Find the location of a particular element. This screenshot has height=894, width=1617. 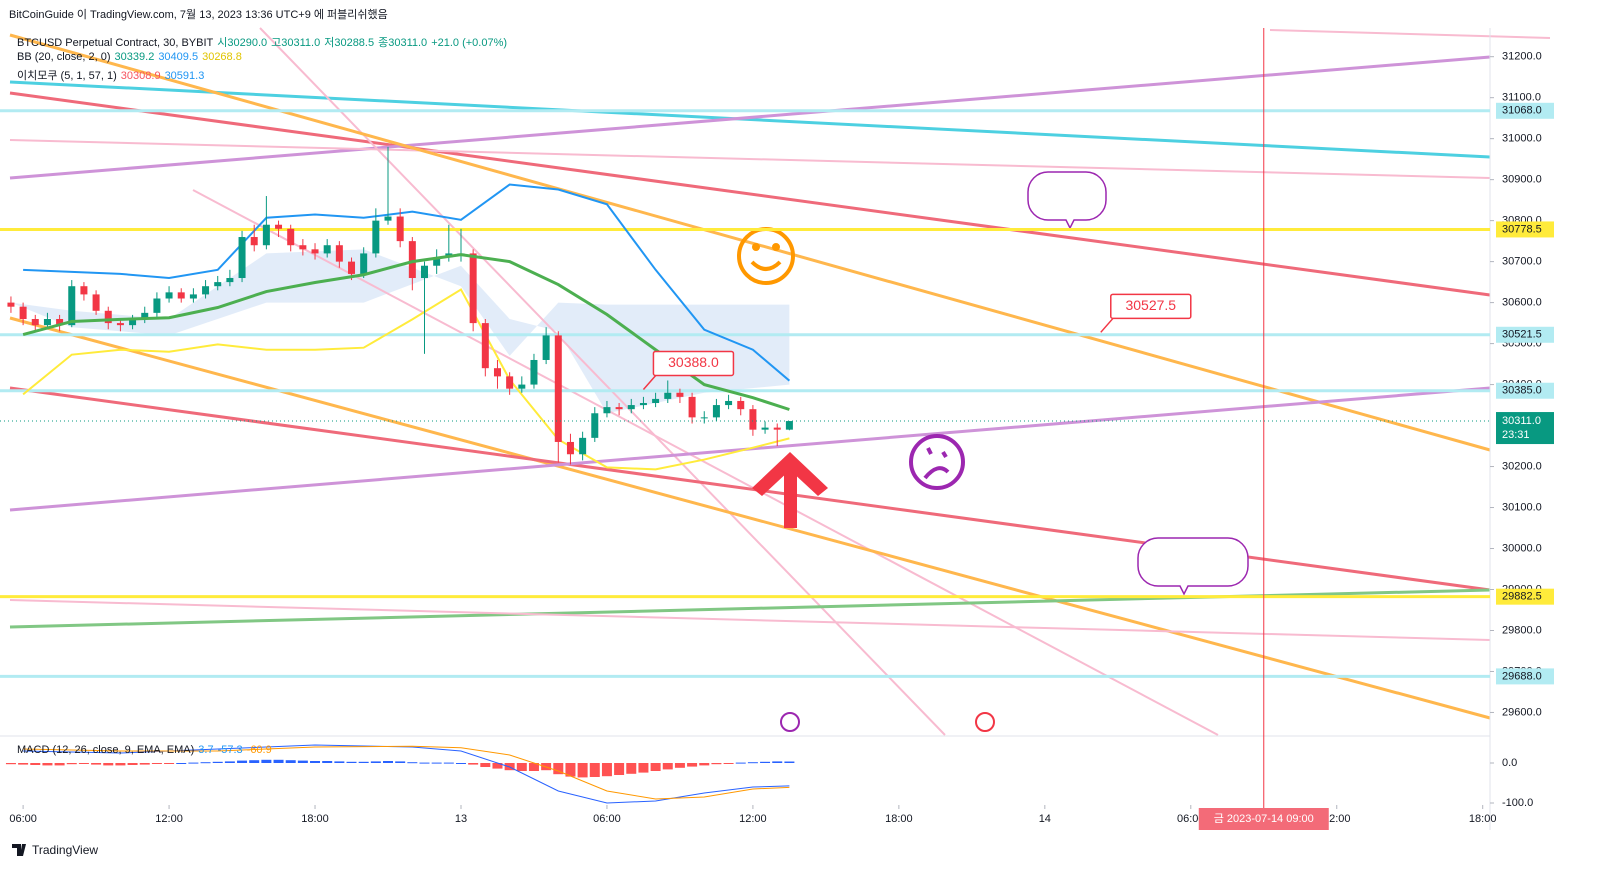

x-tick-label: 18:00 is located at coordinates (1483, 819).